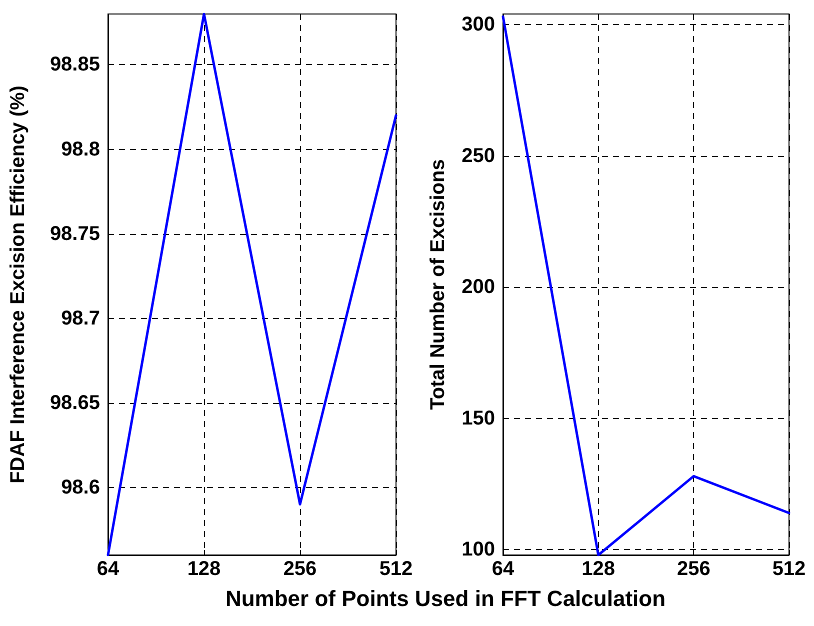 The height and width of the screenshot is (626, 814). Describe the element at coordinates (478, 287) in the screenshot. I see `y-tick-label: 200` at that location.